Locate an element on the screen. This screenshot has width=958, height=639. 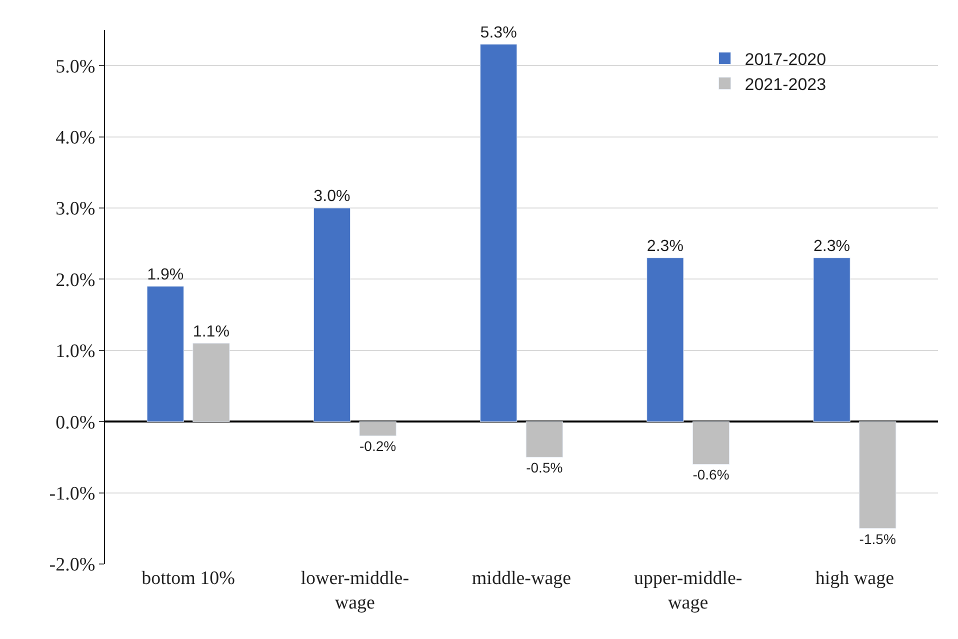
legend-label: 2021-2023 is located at coordinates (785, 84).